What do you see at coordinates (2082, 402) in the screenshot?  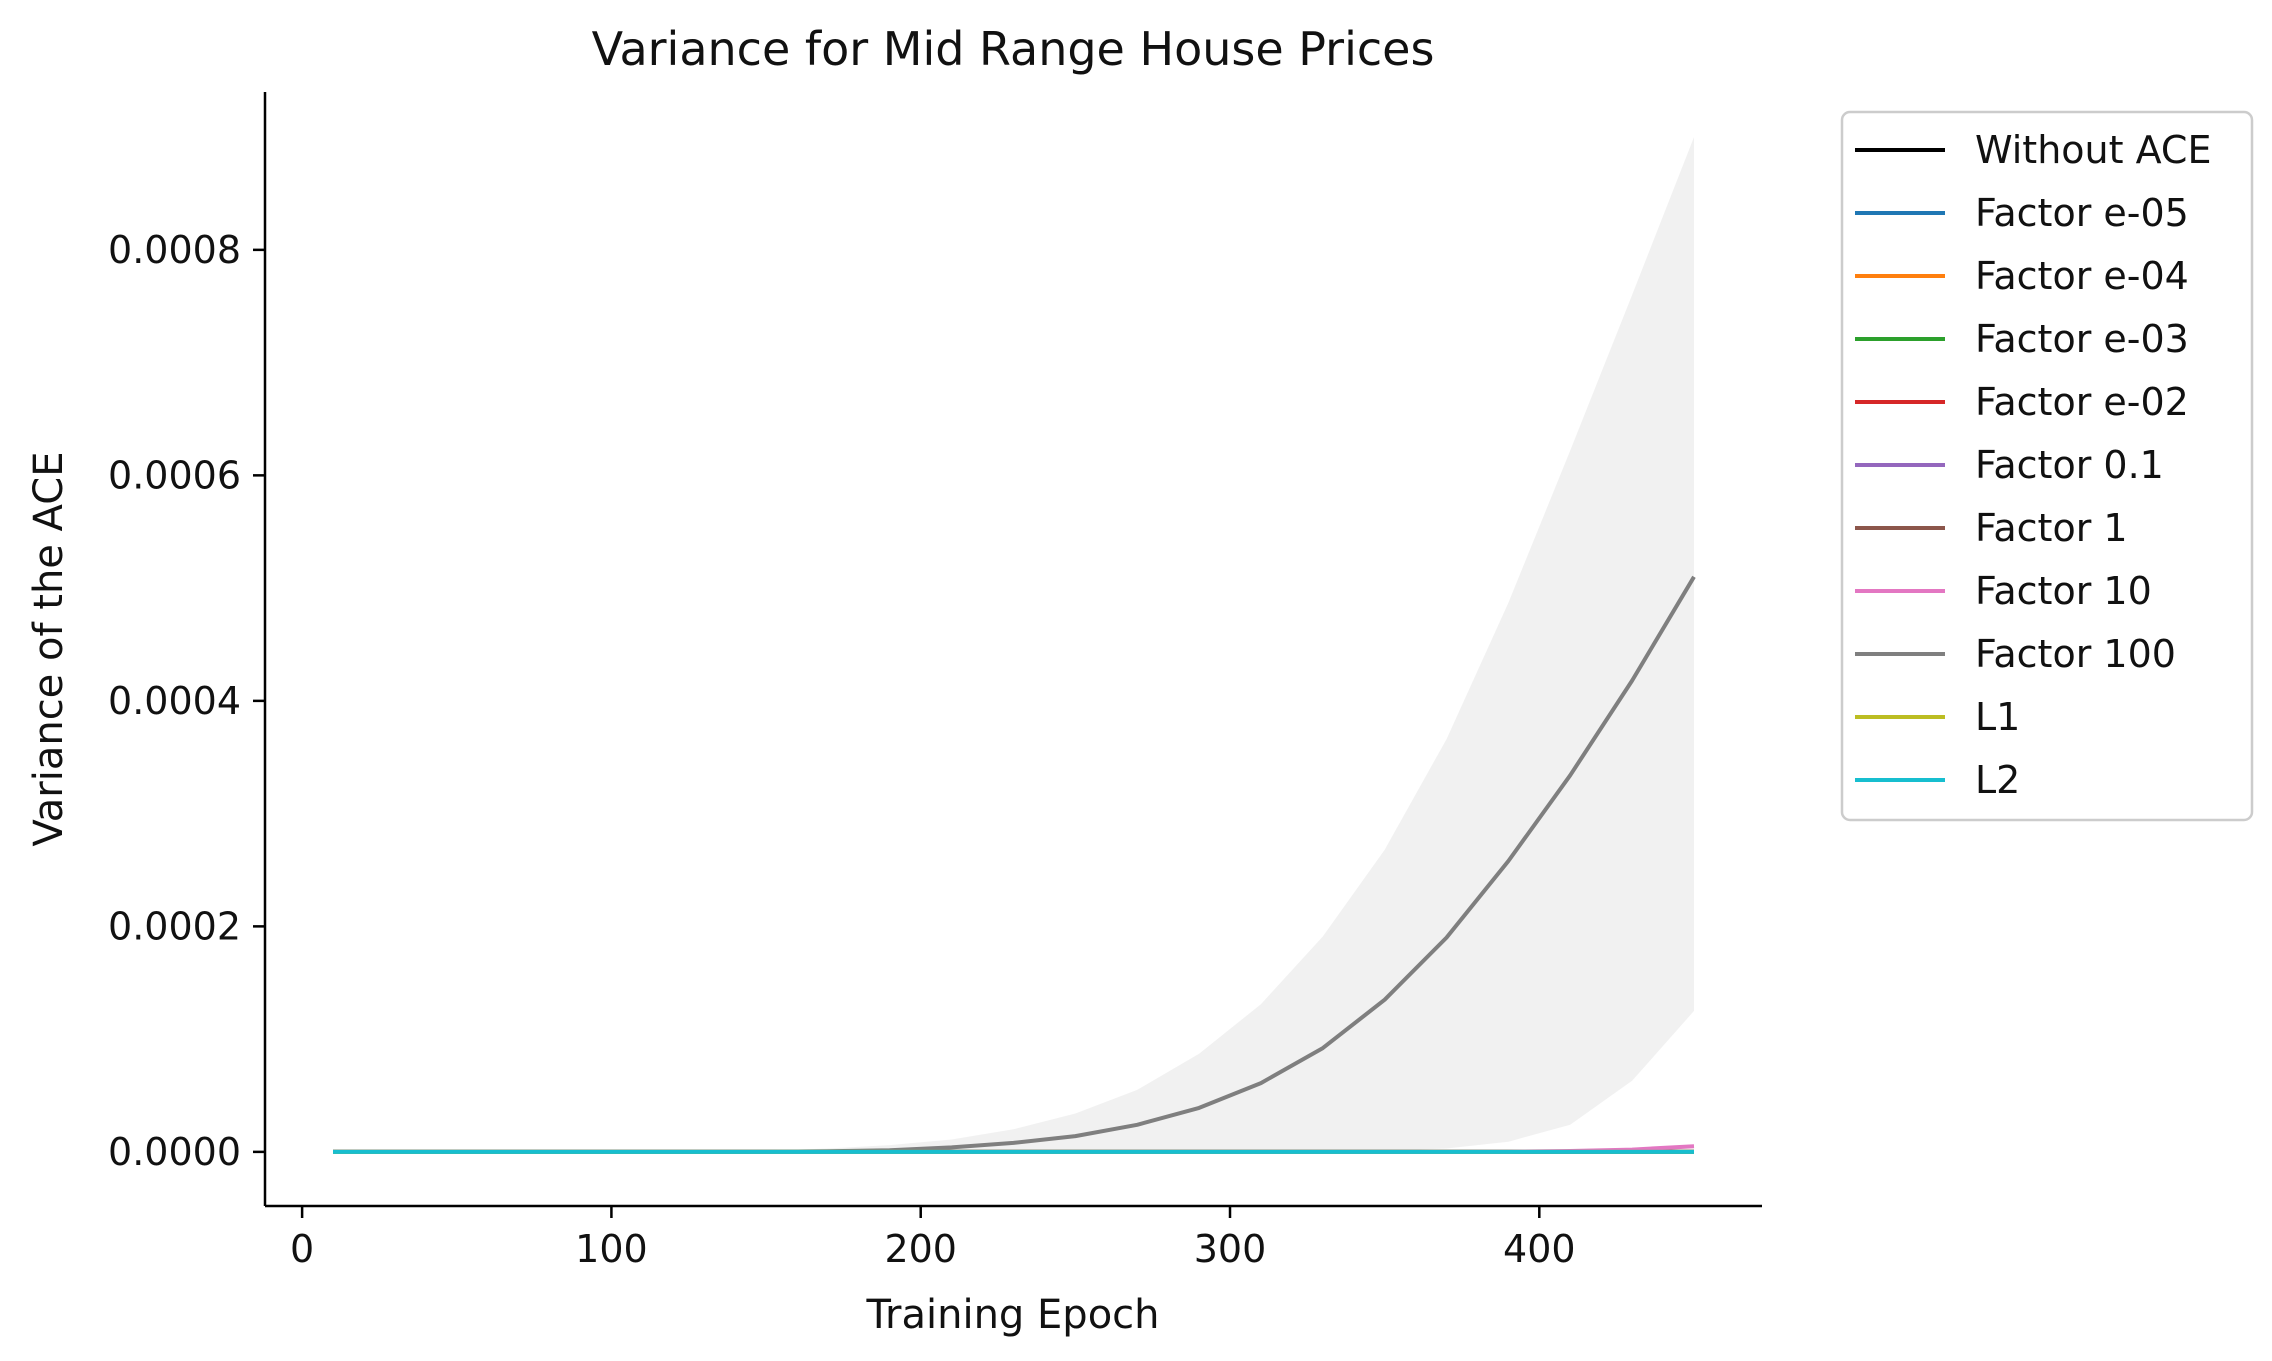 I see `legend-label: Factor e-02` at bounding box center [2082, 402].